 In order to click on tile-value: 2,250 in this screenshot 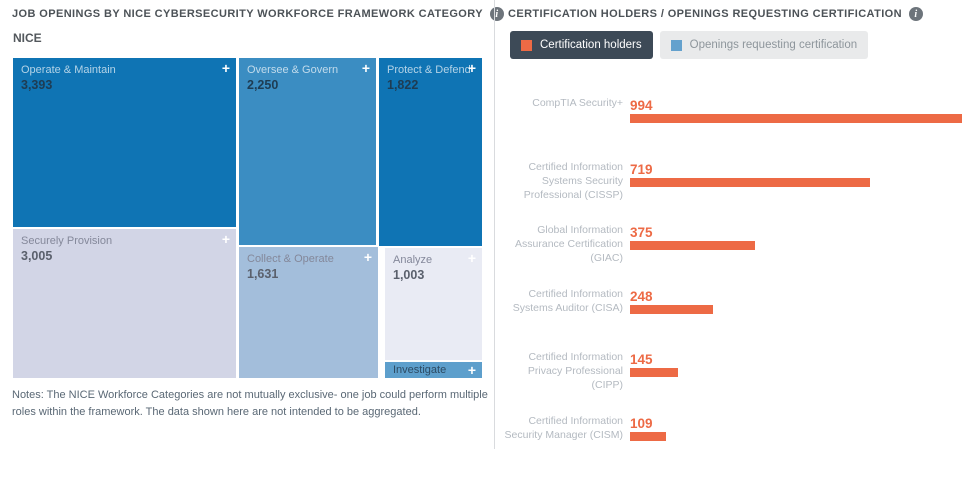, I will do `click(307, 85)`.